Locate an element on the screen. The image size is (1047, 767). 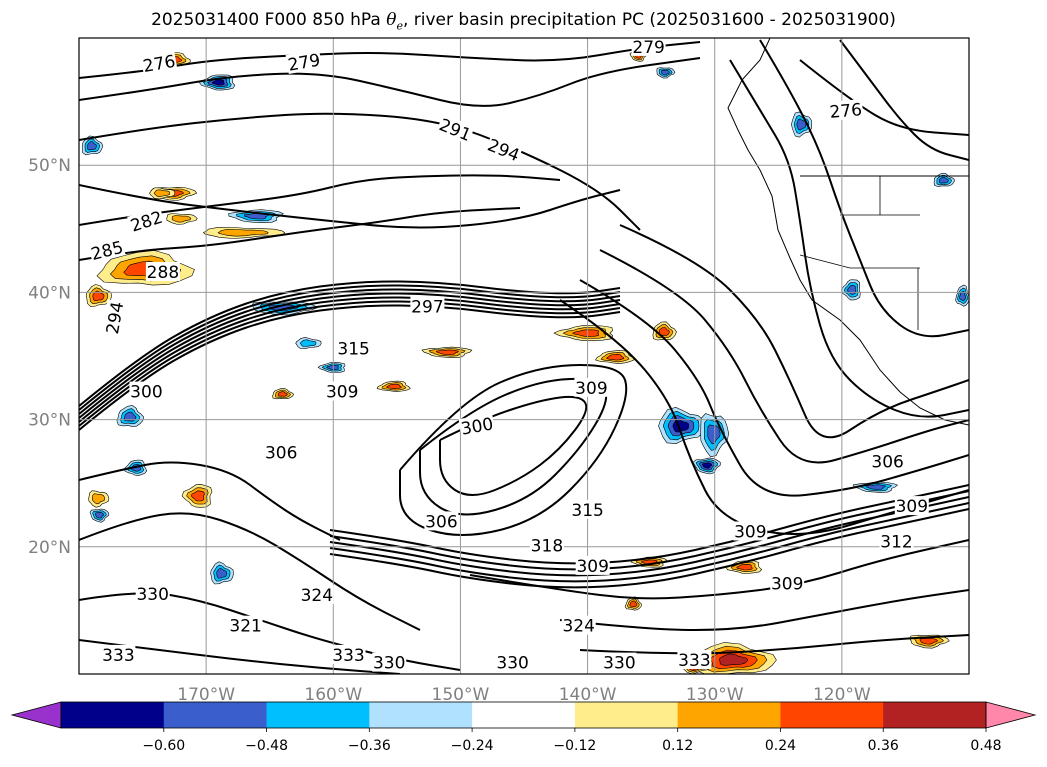
x-tick-label: 160°W is located at coordinates (333, 695).